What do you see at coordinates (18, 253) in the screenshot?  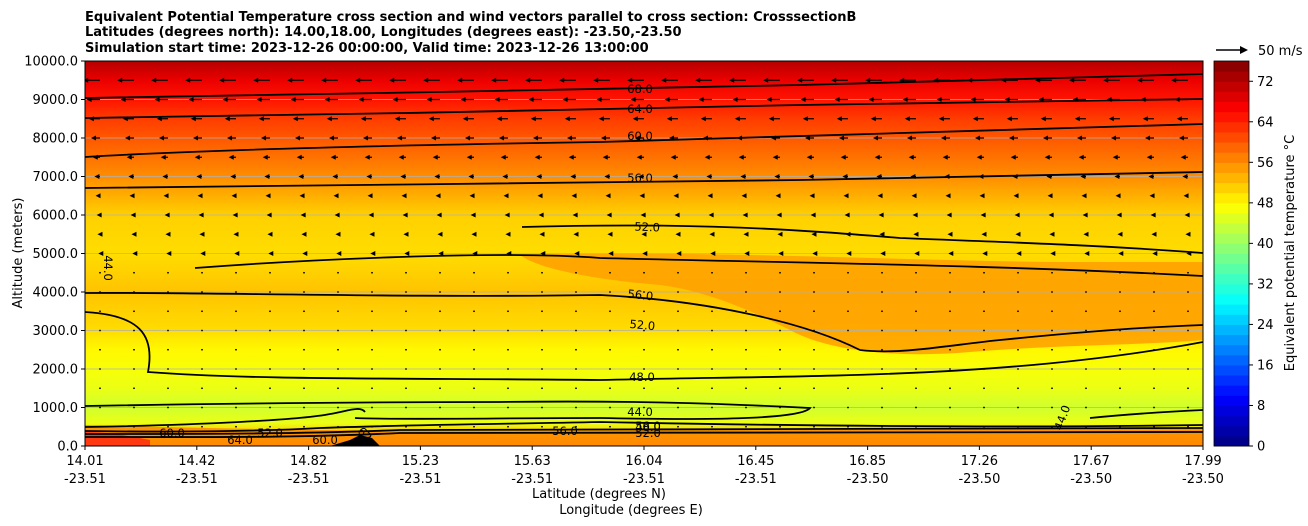 I see `y-axis-label: Altitude (meters)` at bounding box center [18, 253].